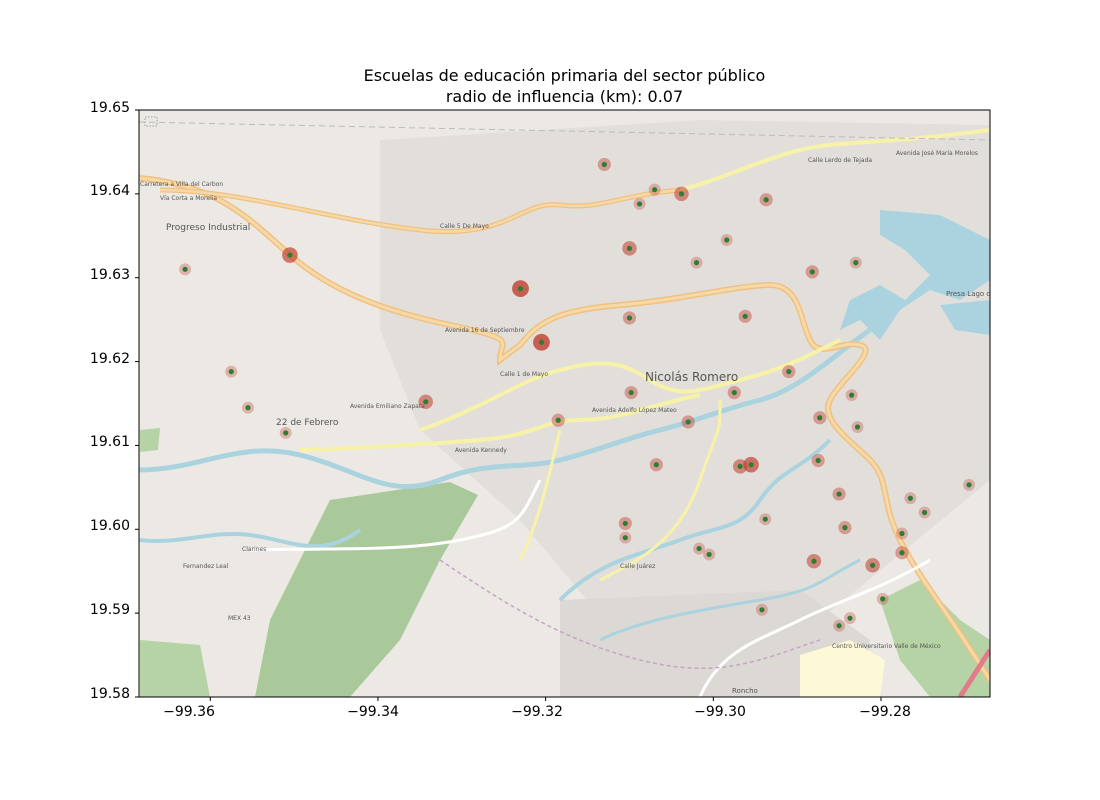  Describe the element at coordinates (485, 330) in the screenshot. I see `label-16-de-septiembre: Avenida 16 de Septiembre` at that location.